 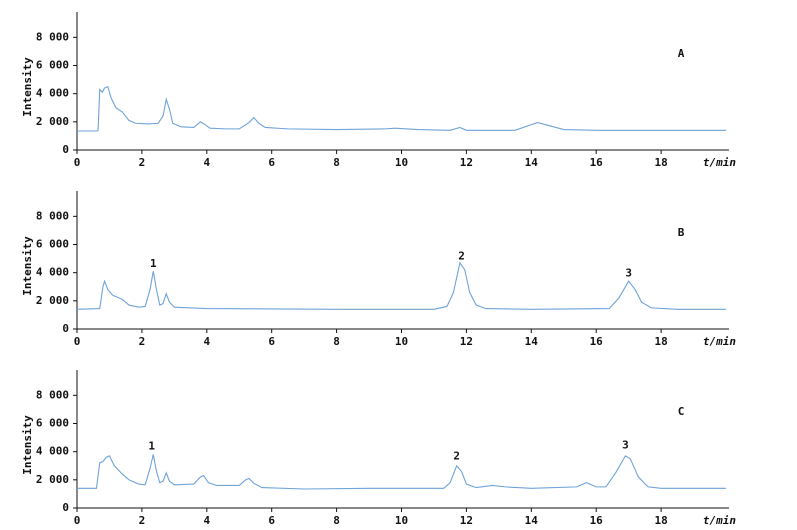 What do you see at coordinates (681, 411) in the screenshot?
I see `panel-label: C` at bounding box center [681, 411].